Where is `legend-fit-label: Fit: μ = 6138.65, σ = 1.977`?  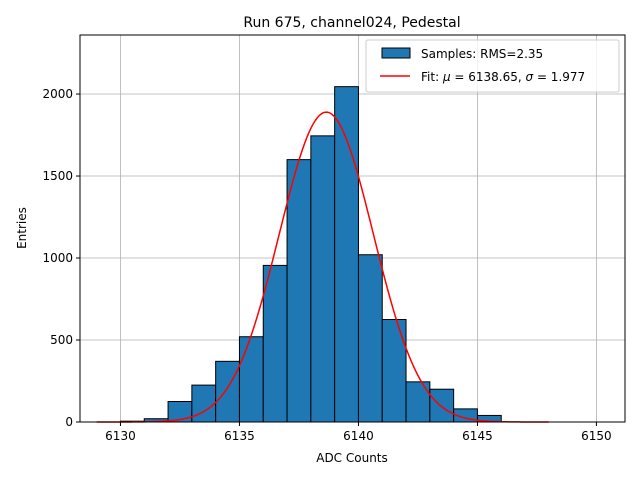
legend-fit-label: Fit: μ = 6138.65, σ = 1.977 is located at coordinates (503, 77).